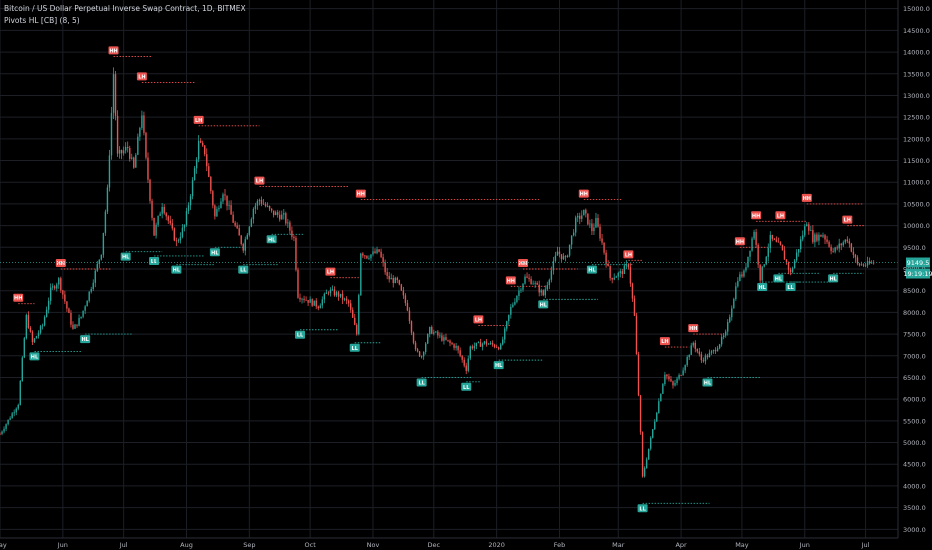 Image resolution: width=932 pixels, height=550 pixels. What do you see at coordinates (917, 273) in the screenshot?
I see `countdown-badge: 19:19:19` at bounding box center [917, 273].